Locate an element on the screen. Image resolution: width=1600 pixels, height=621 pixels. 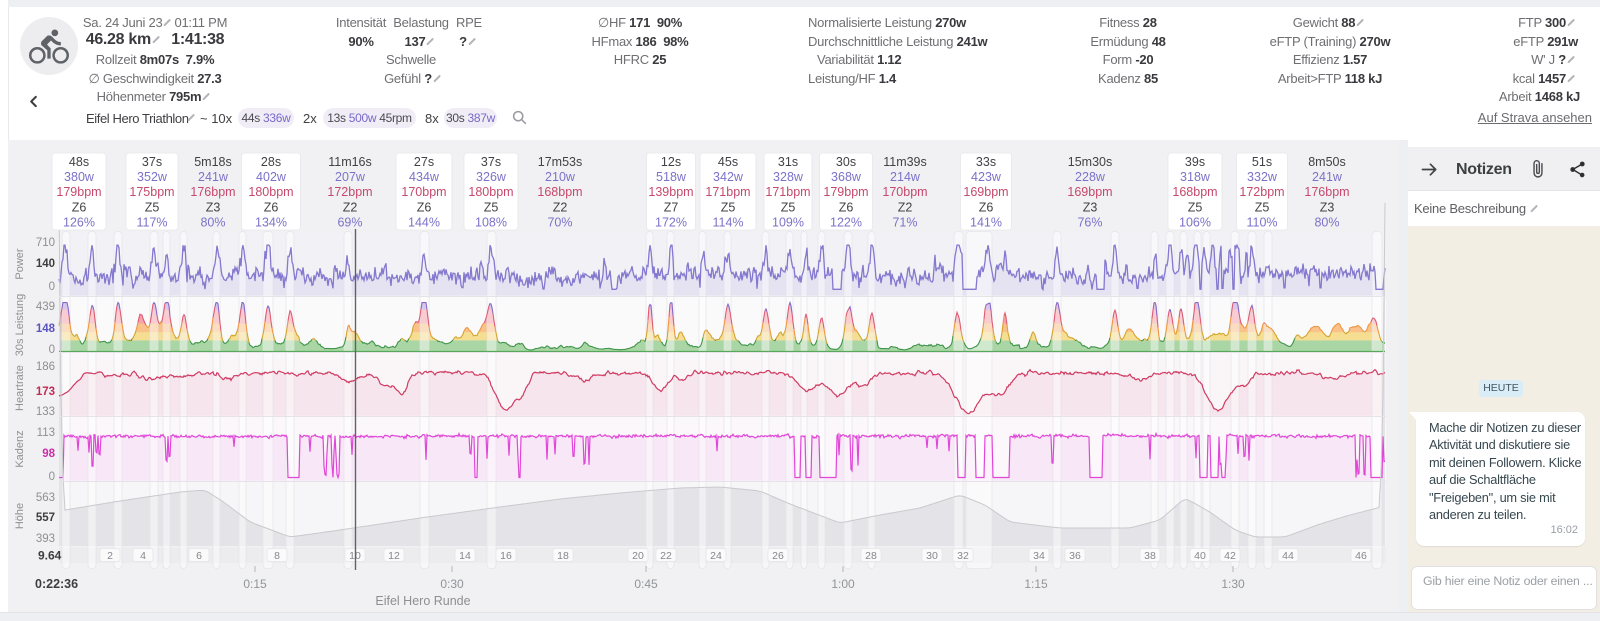
svg-text: 0:45 is located at coordinates (646, 584).